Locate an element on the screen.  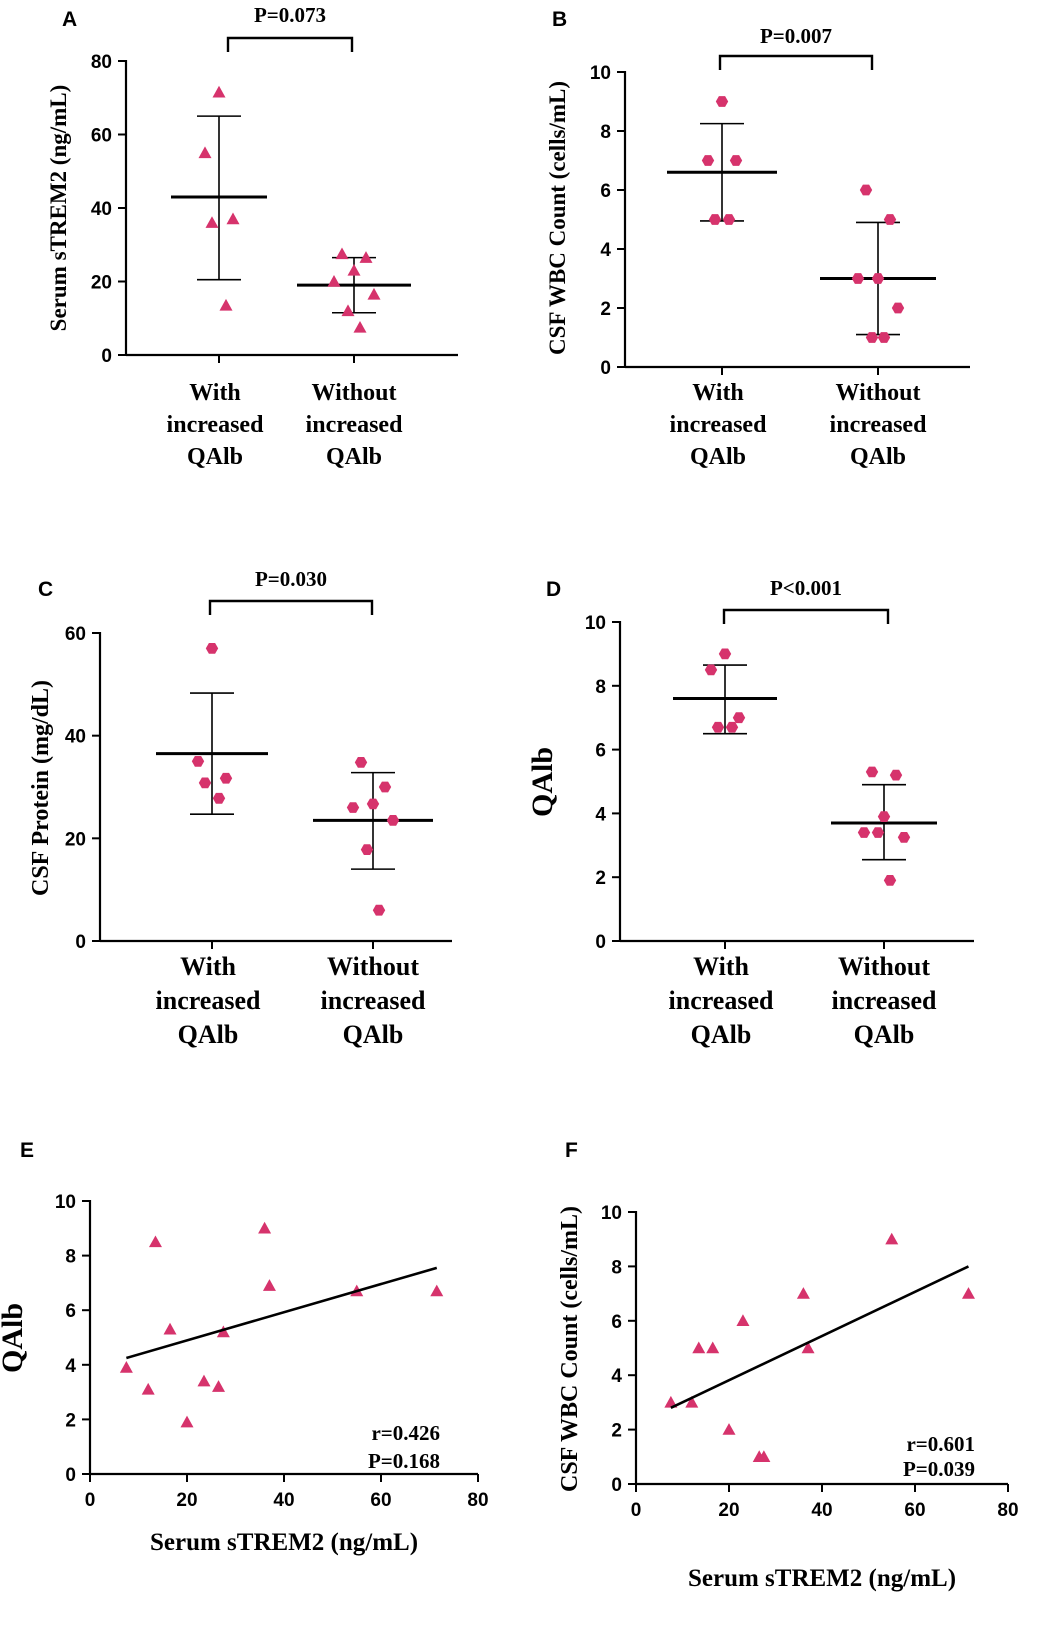
y-tick-label: 80 is located at coordinates (101, 62).